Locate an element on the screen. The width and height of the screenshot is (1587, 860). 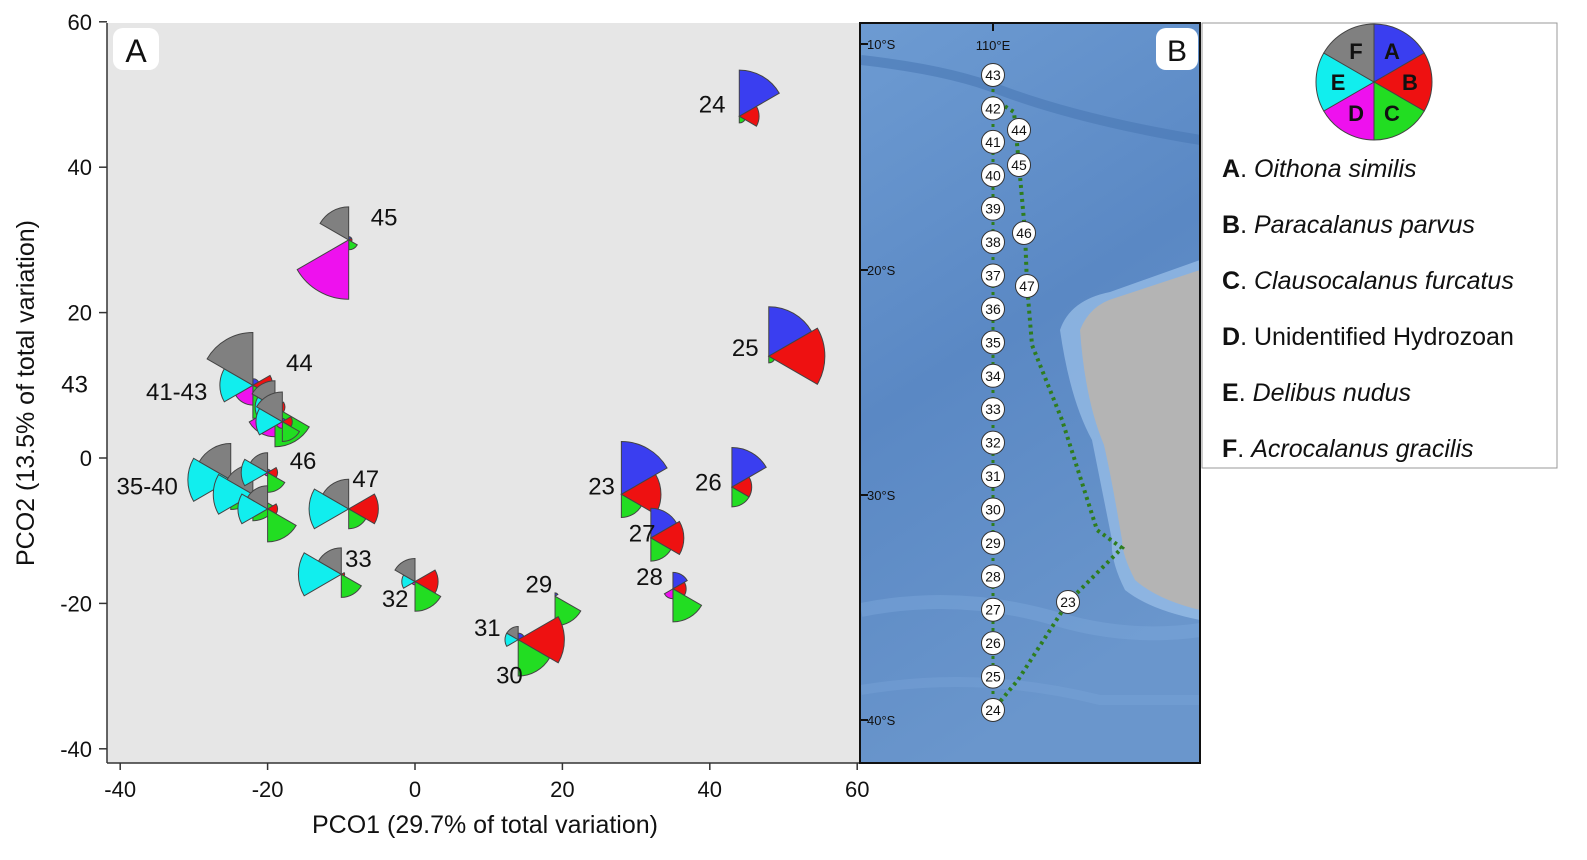
map-station: 30 is located at coordinates (993, 509).